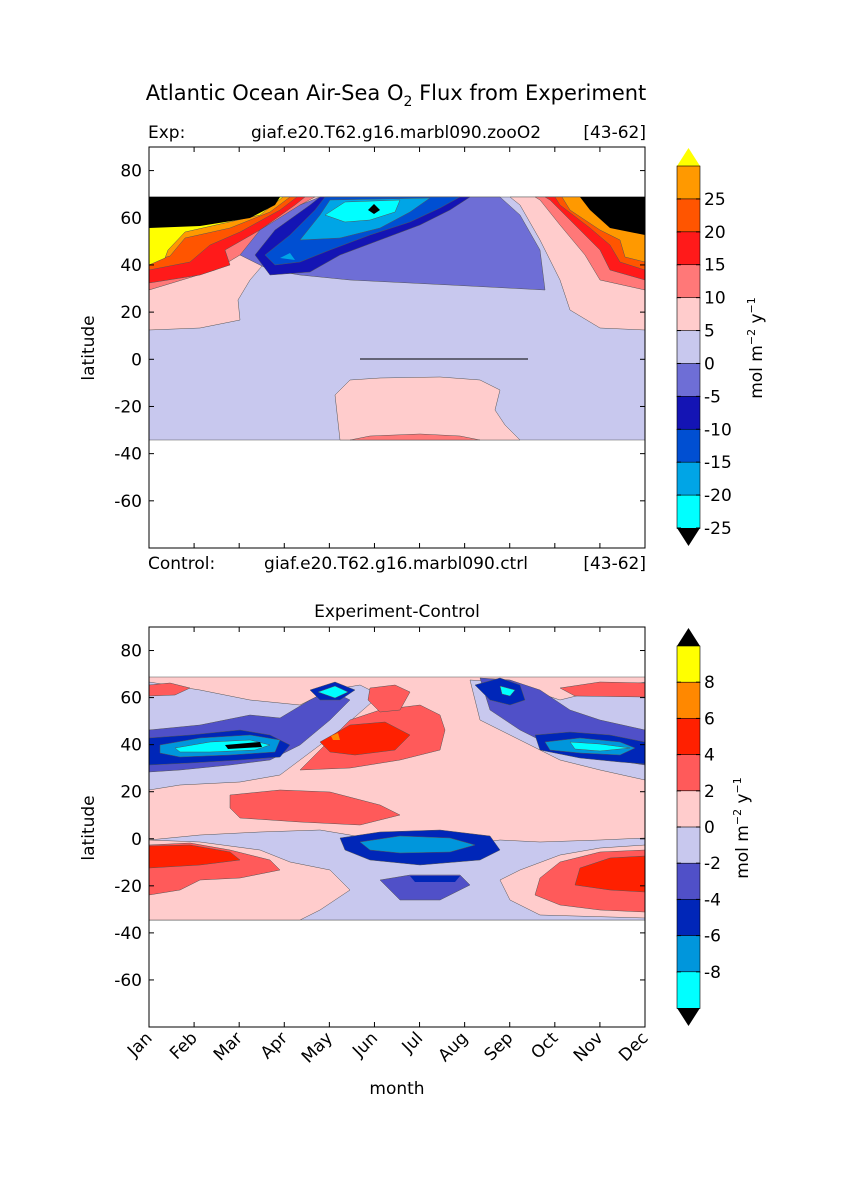  What do you see at coordinates (396, 564) in the screenshot?
I see `top-footer-mid: giaf.e20.T62.g16.marbl090.ctrl` at bounding box center [396, 564].